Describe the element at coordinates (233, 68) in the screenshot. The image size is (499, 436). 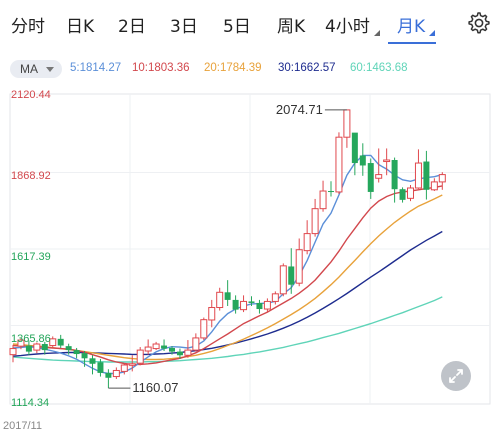
I see `ma20-value: 20:1784.39` at that location.